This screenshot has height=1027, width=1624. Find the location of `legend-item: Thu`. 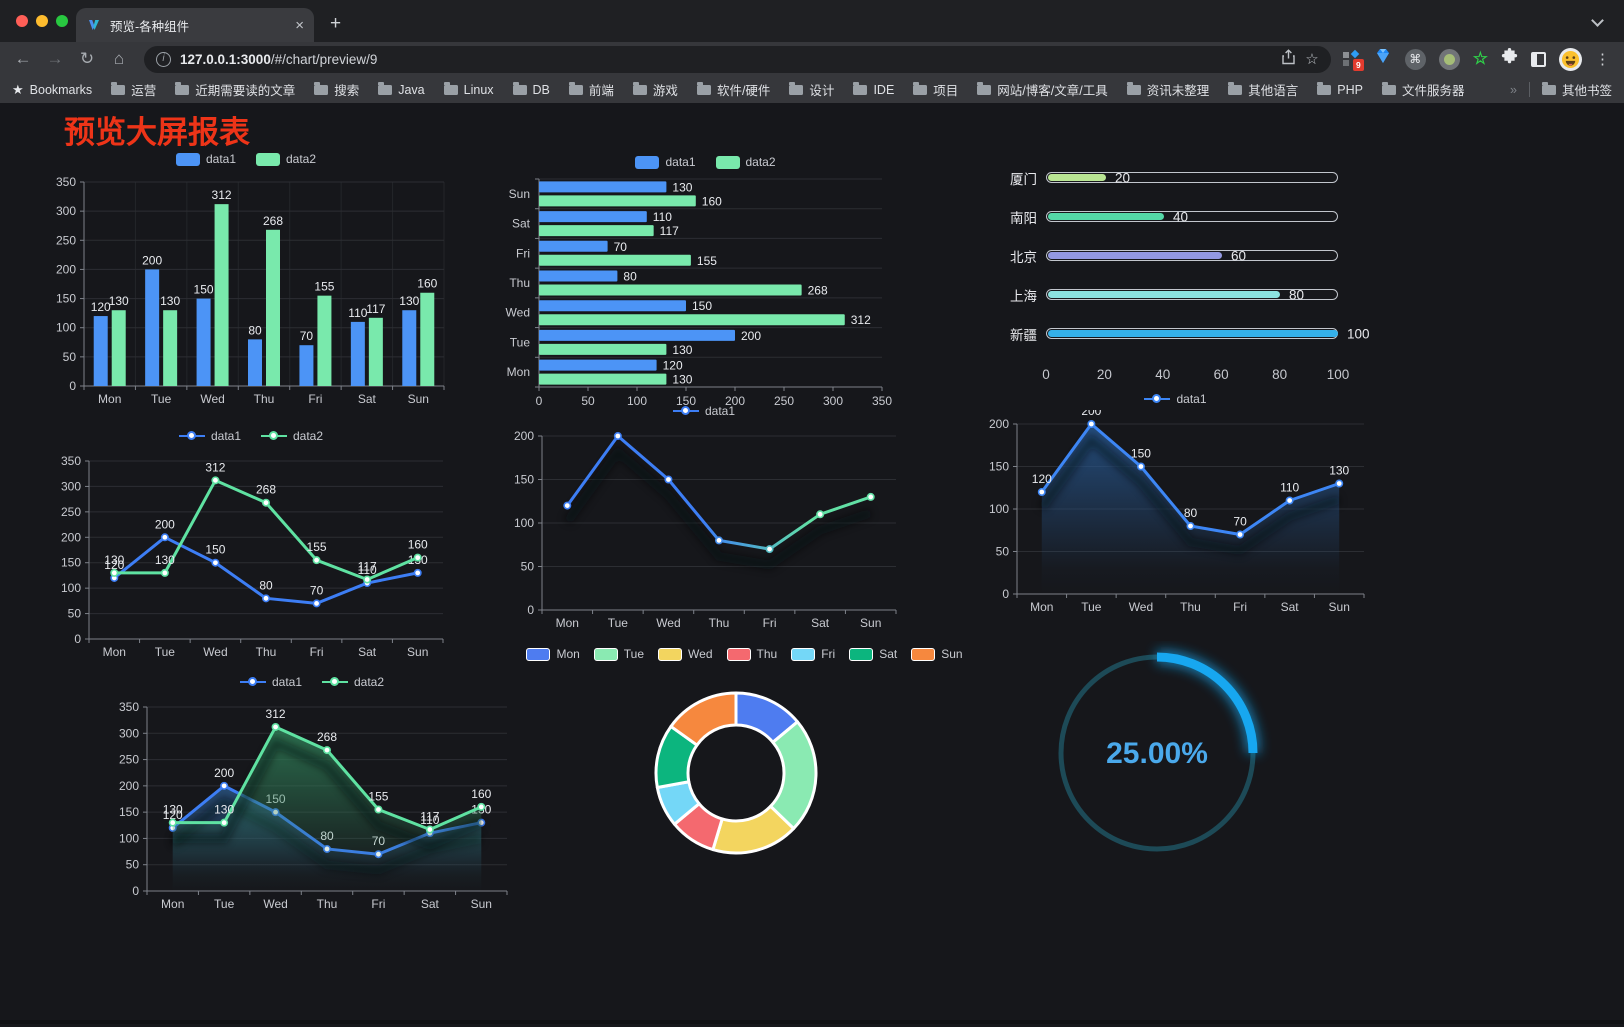

legend-item: Thu is located at coordinates (751, 654).